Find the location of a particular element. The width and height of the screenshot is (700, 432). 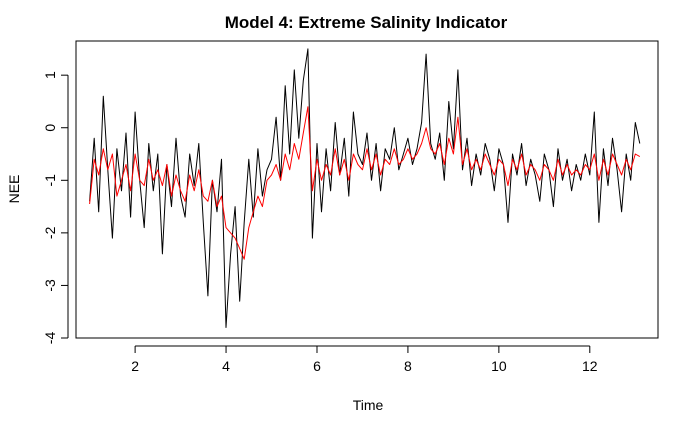

y-tick-label: 0 is located at coordinates (50, 128).